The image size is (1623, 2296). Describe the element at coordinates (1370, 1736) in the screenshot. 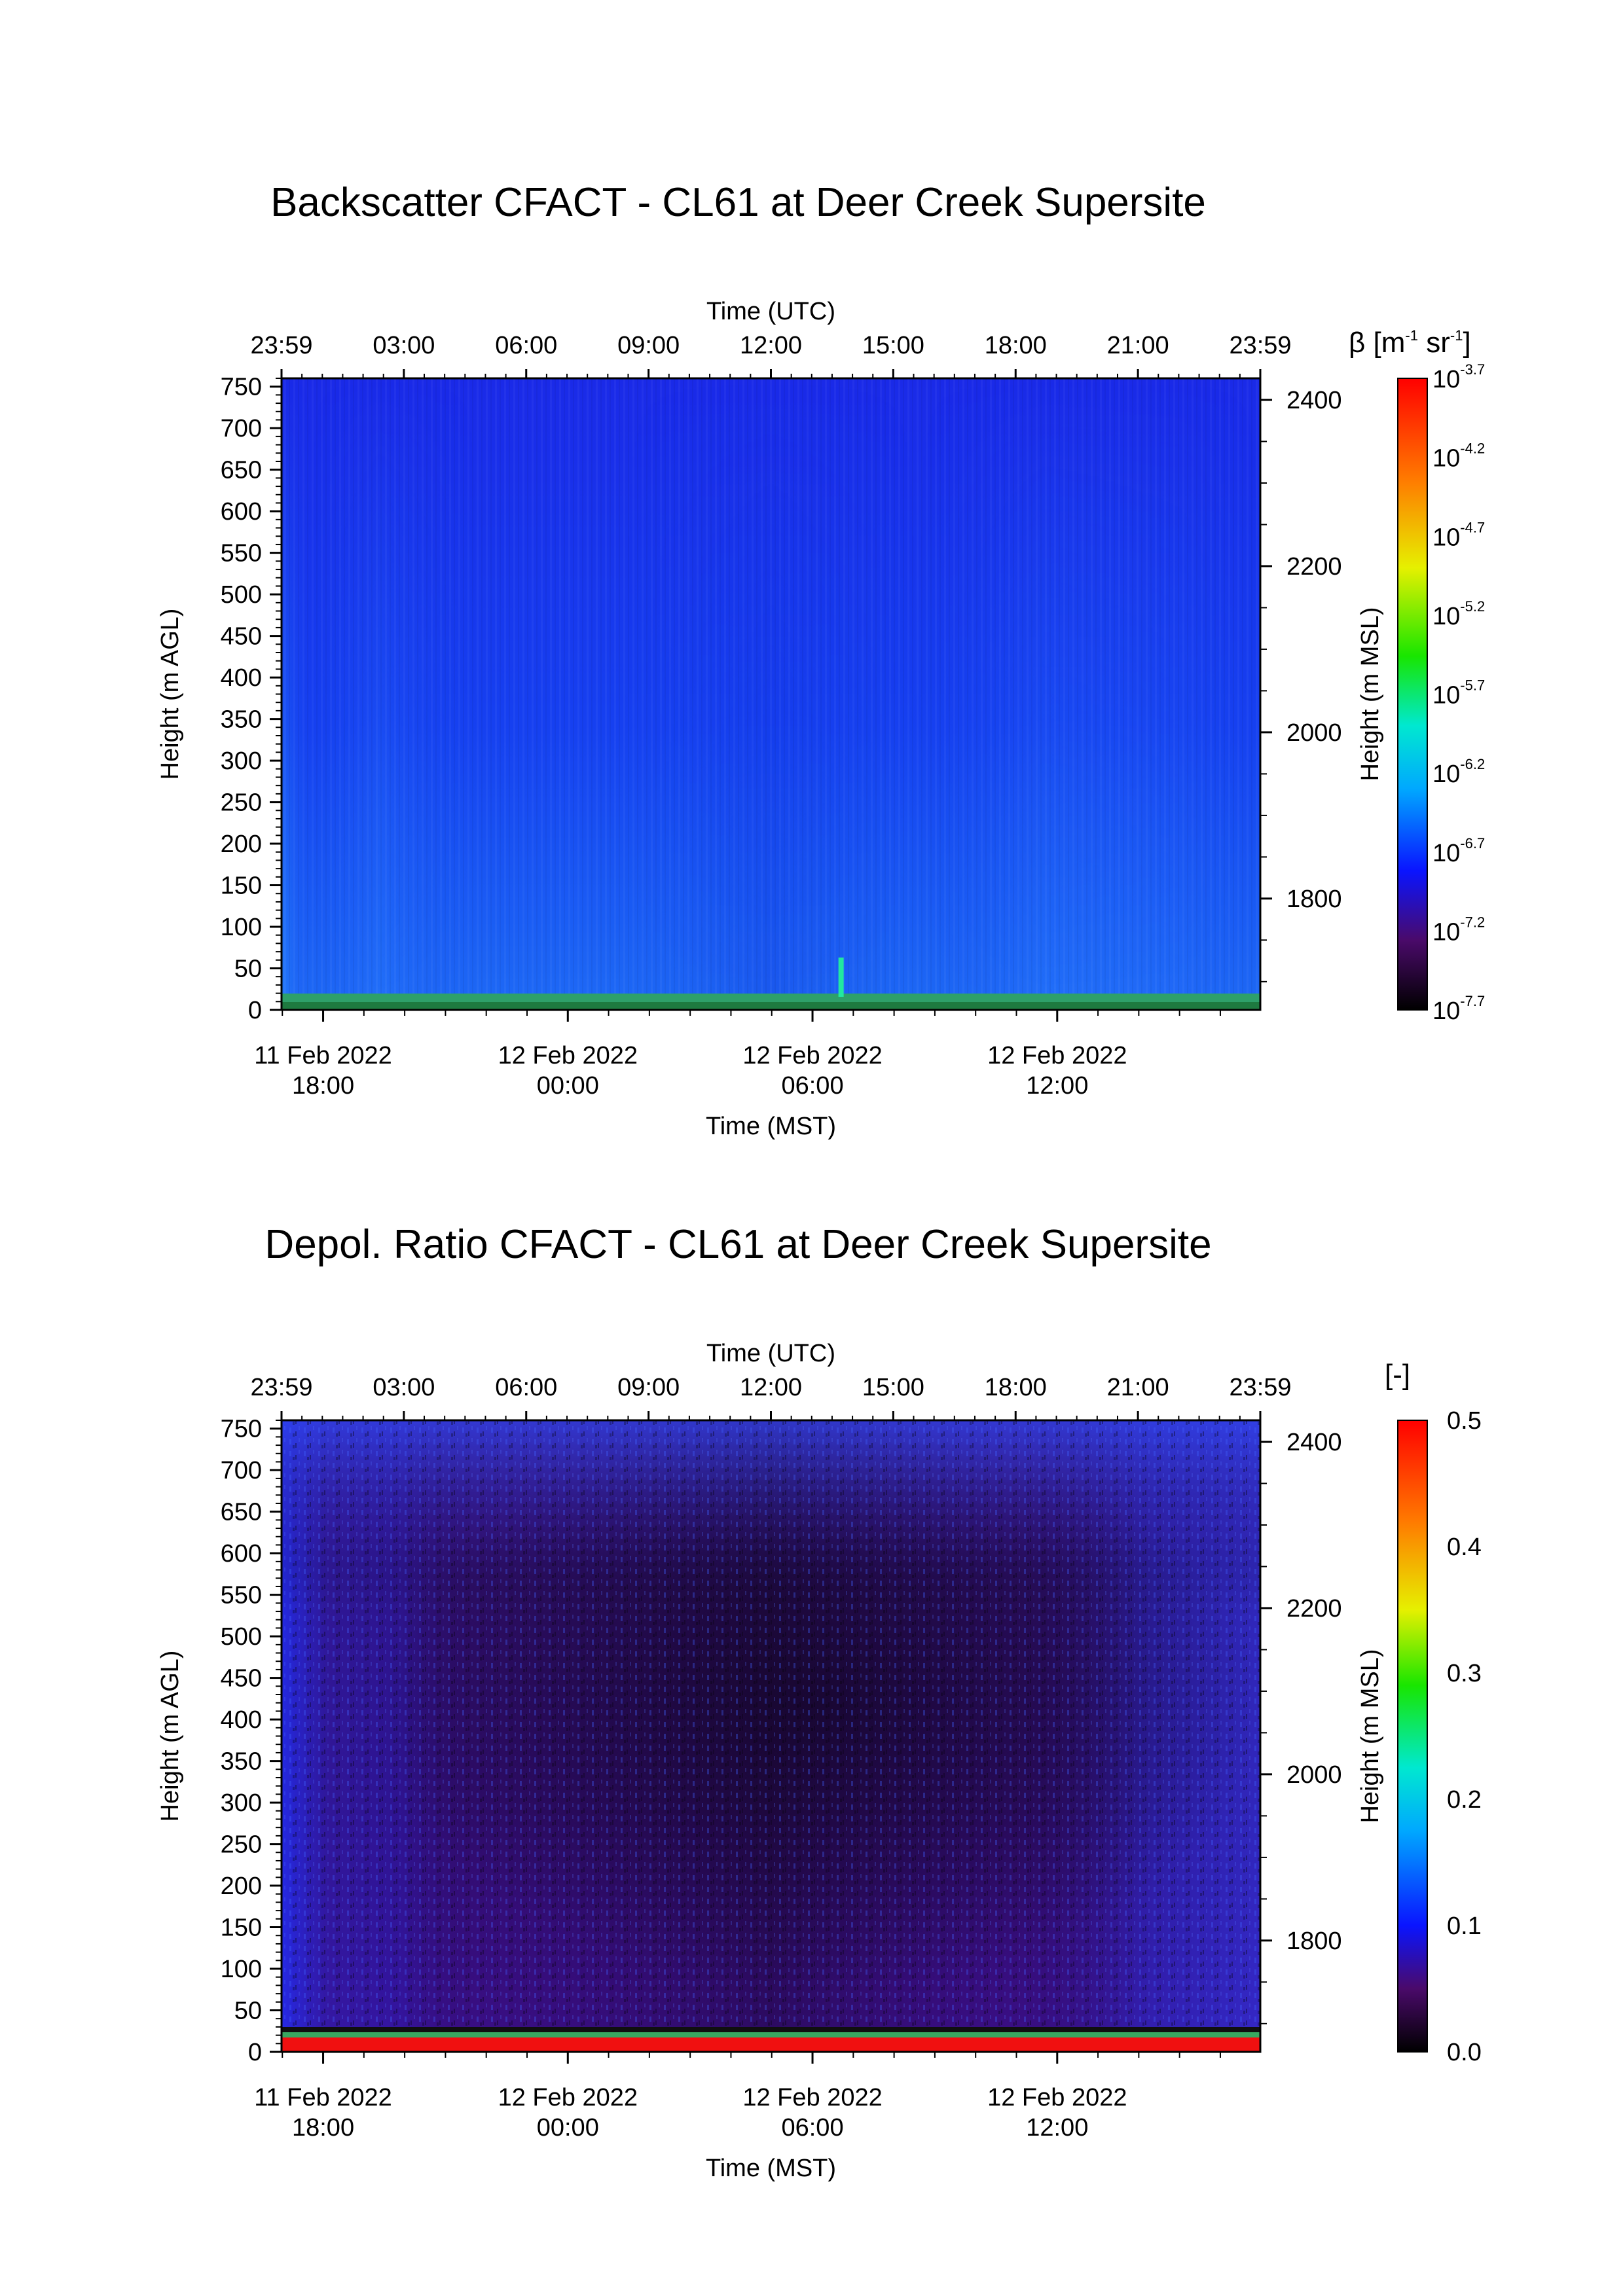

I see `y-axis-label-right: Height (m MSL)` at that location.